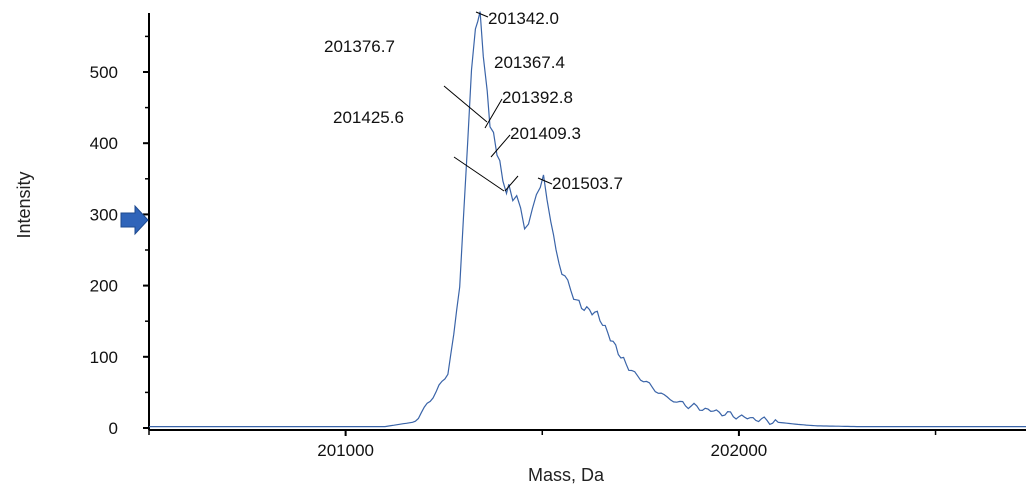  Describe the element at coordinates (566, 475) in the screenshot. I see `x-axis-title: Mass, Da` at that location.